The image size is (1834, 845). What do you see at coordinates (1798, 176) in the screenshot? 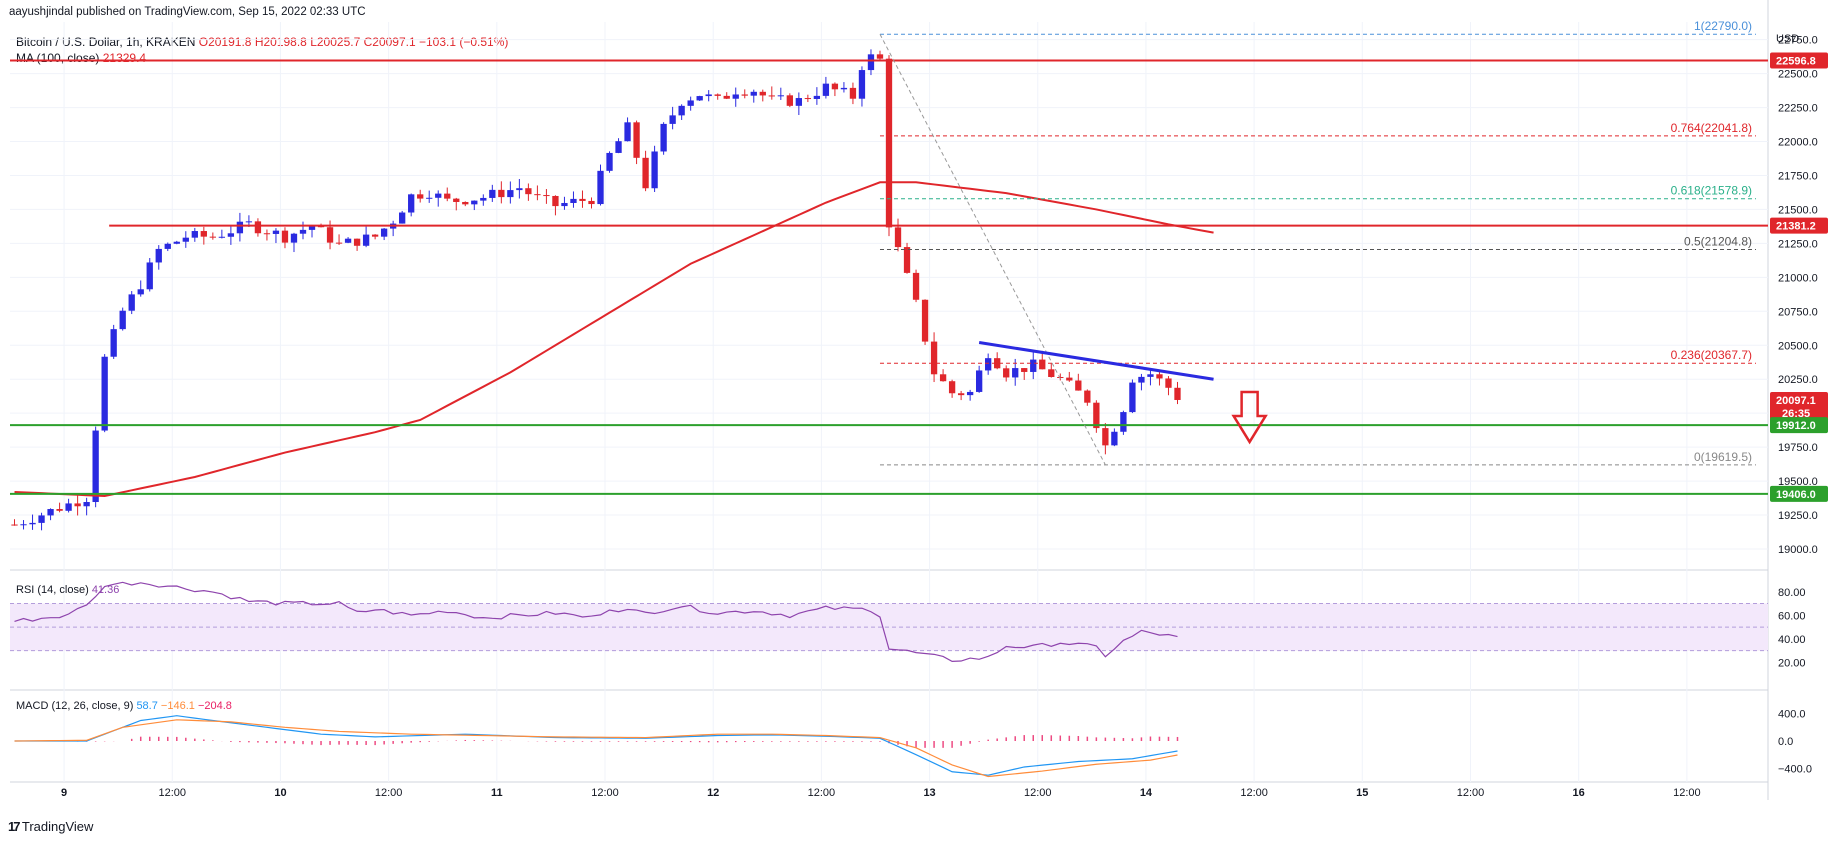
I see `price-tick-label: 21750.0` at bounding box center [1798, 176].